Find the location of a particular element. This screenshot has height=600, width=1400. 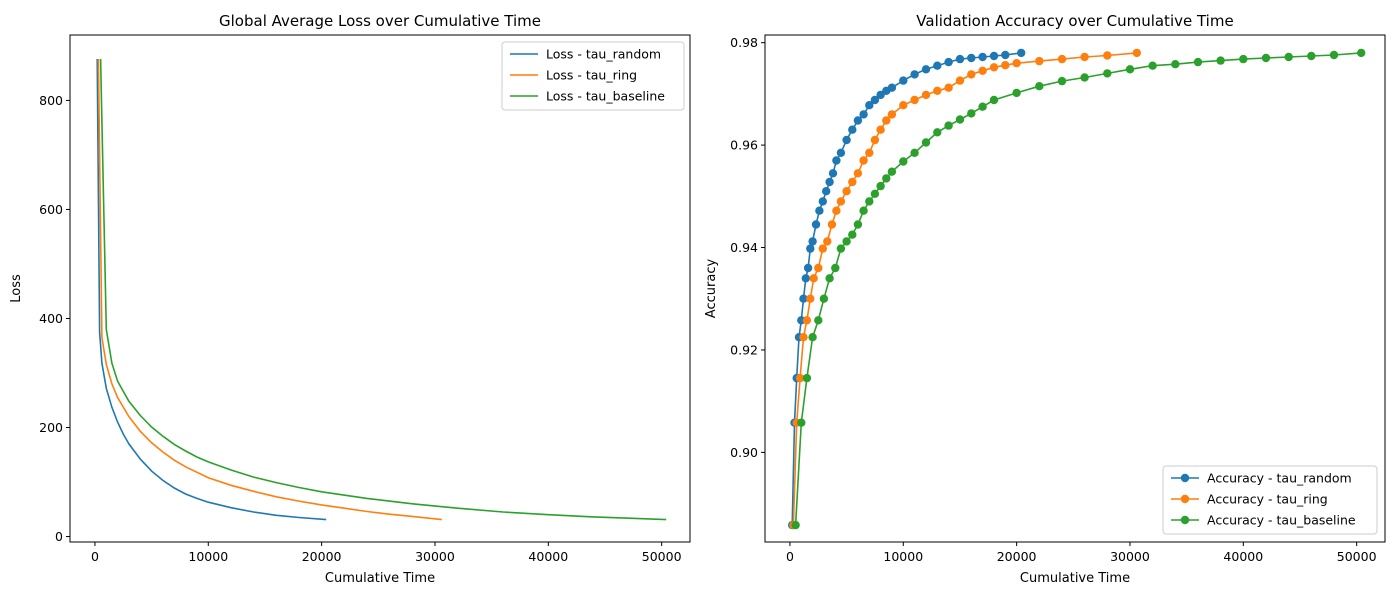

accuracy-chart-title: Validation Accuracy over Cumulative Time is located at coordinates (1074, 21).